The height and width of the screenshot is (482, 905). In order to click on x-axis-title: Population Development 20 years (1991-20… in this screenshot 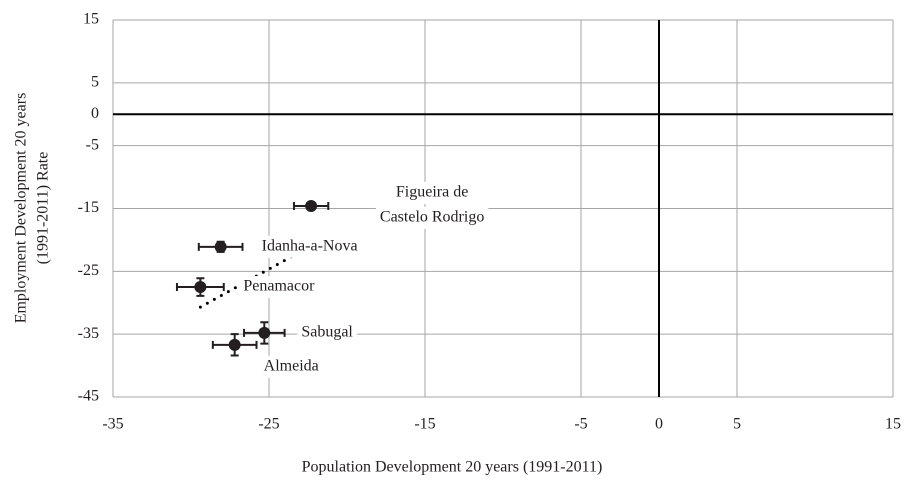, I will do `click(452, 467)`.